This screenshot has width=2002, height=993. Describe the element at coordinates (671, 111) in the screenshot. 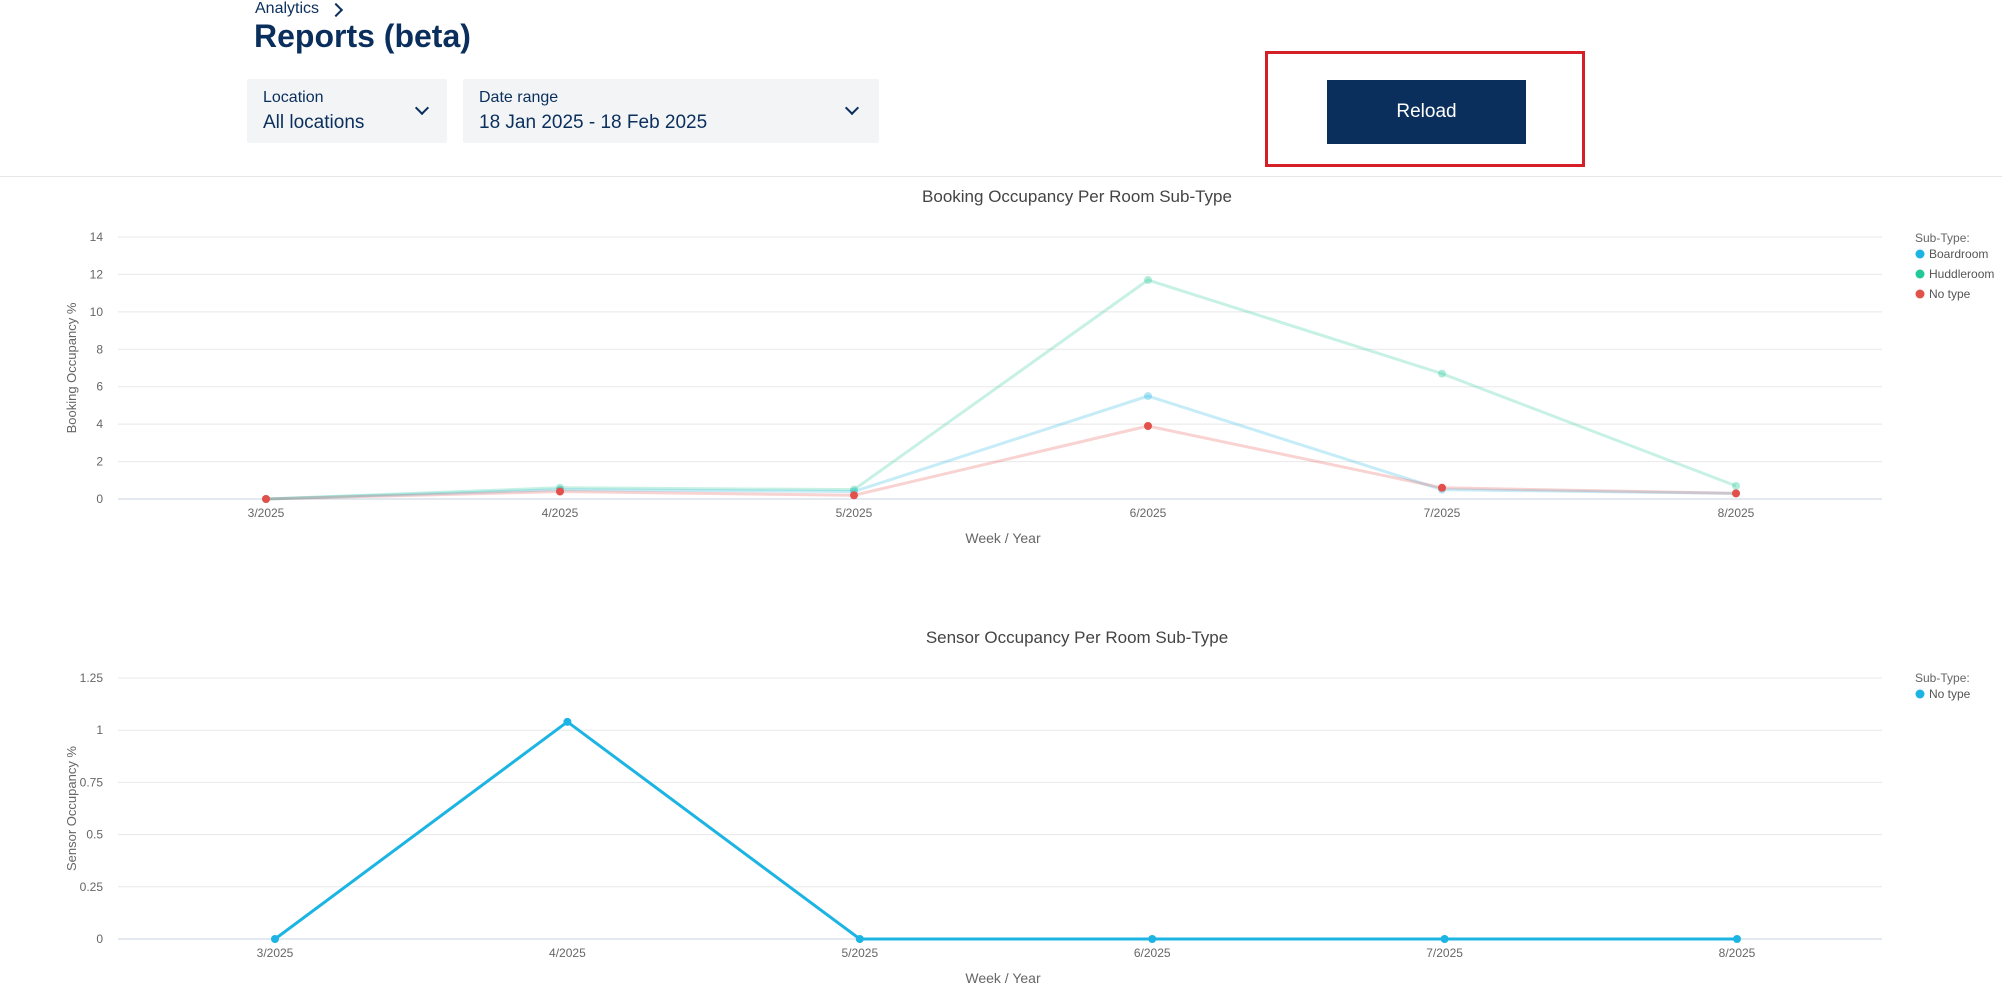

I see `date-range-select: Date range 18 Jan 2025 - 18 Feb 2025` at that location.